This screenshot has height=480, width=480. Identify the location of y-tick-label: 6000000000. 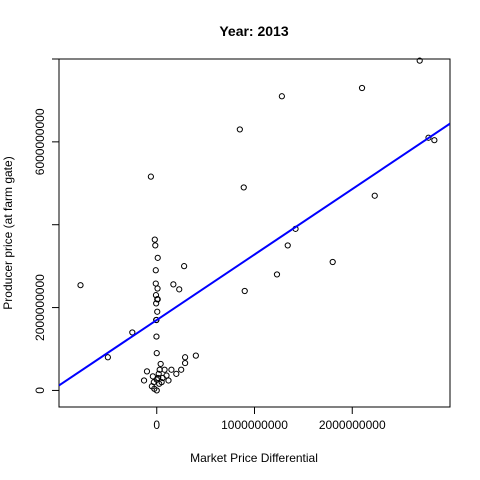
(40, 141).